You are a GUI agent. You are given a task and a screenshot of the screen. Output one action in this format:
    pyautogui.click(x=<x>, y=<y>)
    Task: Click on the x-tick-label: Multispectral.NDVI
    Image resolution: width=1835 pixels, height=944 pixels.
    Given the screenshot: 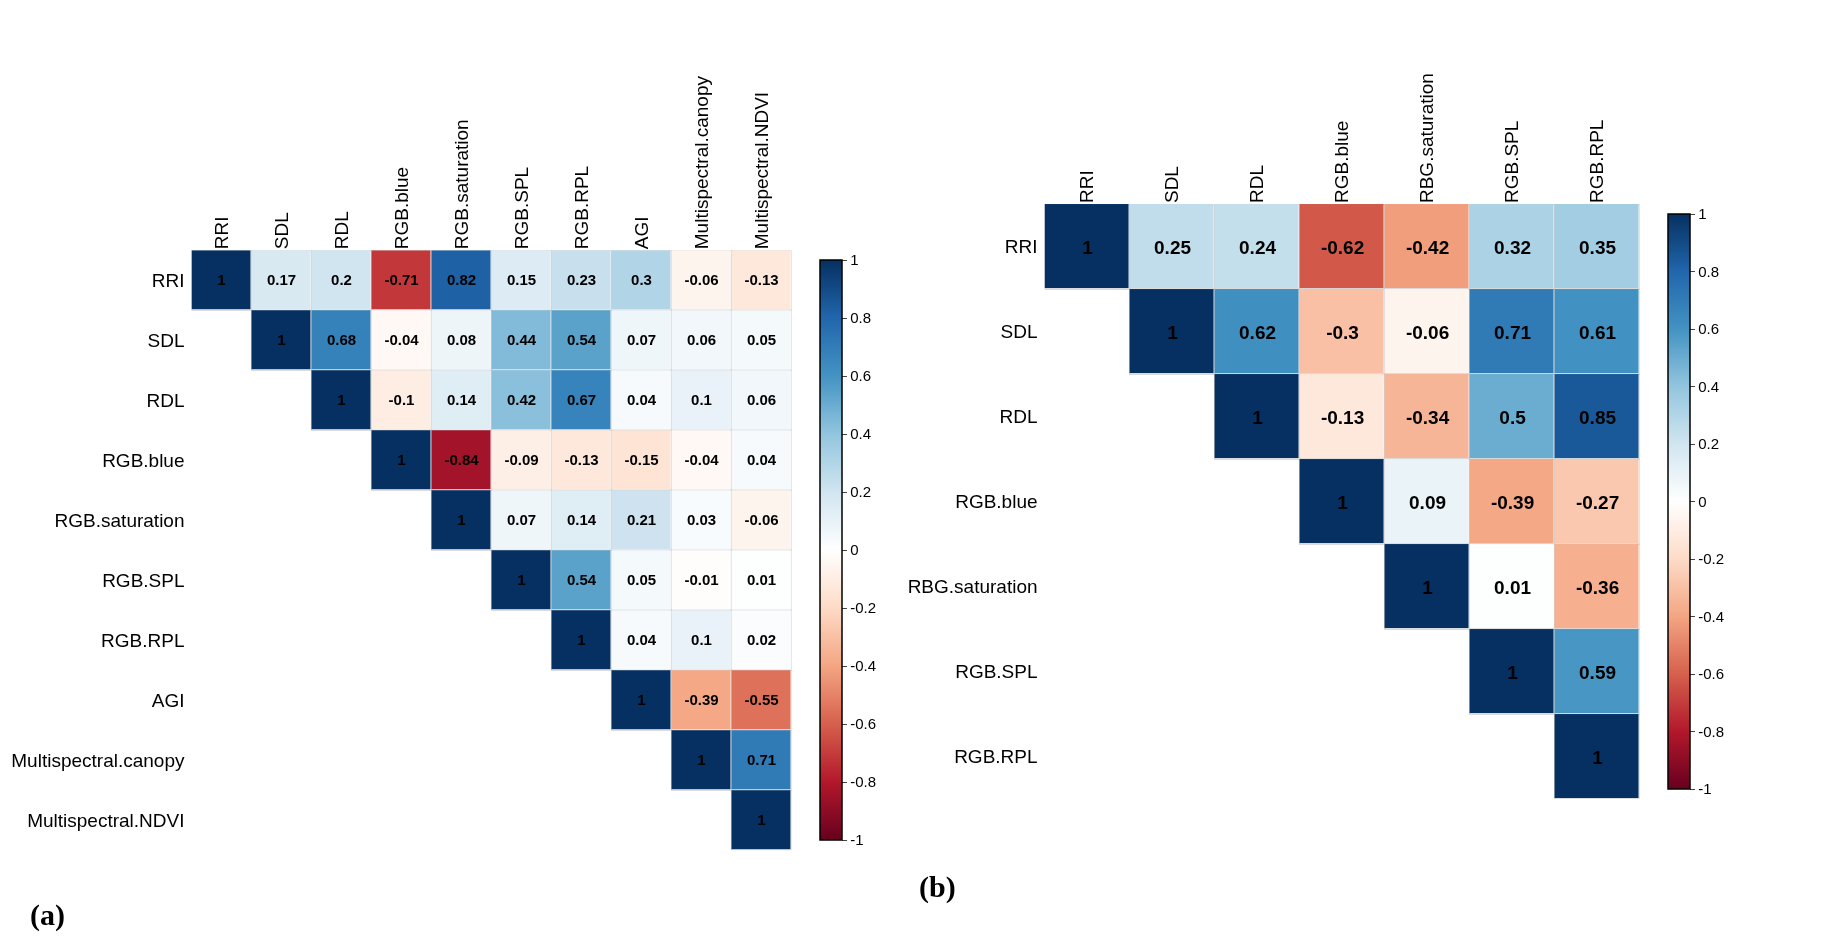 What is the action you would take?
    pyautogui.click(x=761, y=170)
    